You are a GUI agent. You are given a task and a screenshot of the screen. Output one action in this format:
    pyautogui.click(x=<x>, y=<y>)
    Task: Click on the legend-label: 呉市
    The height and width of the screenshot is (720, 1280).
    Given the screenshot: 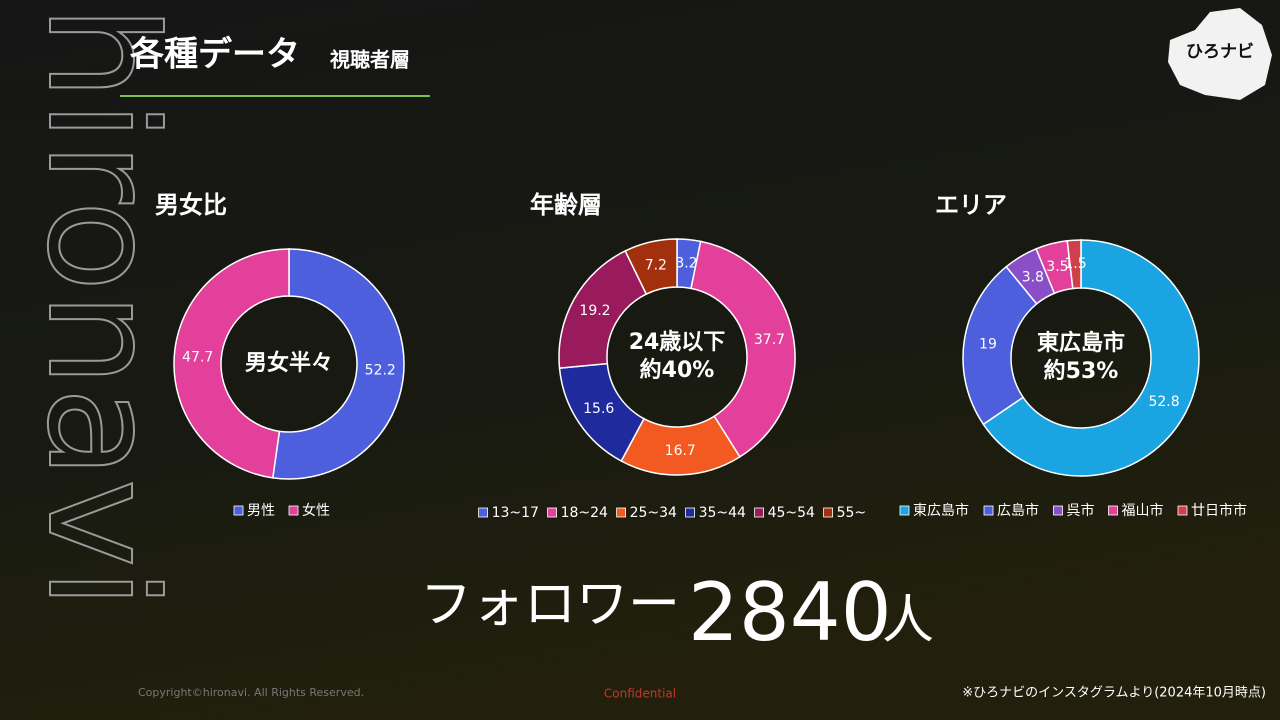 What is the action you would take?
    pyautogui.click(x=1081, y=510)
    